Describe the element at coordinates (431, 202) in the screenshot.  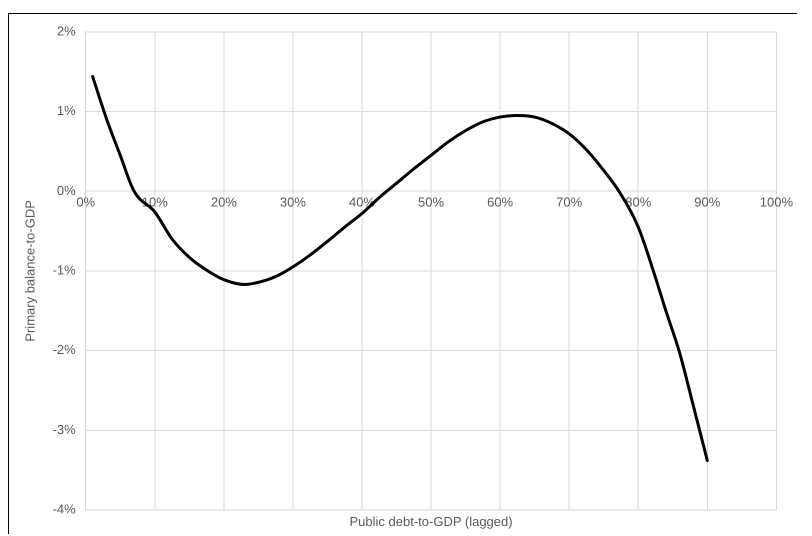
I see `x-tick-label: 50%` at that location.